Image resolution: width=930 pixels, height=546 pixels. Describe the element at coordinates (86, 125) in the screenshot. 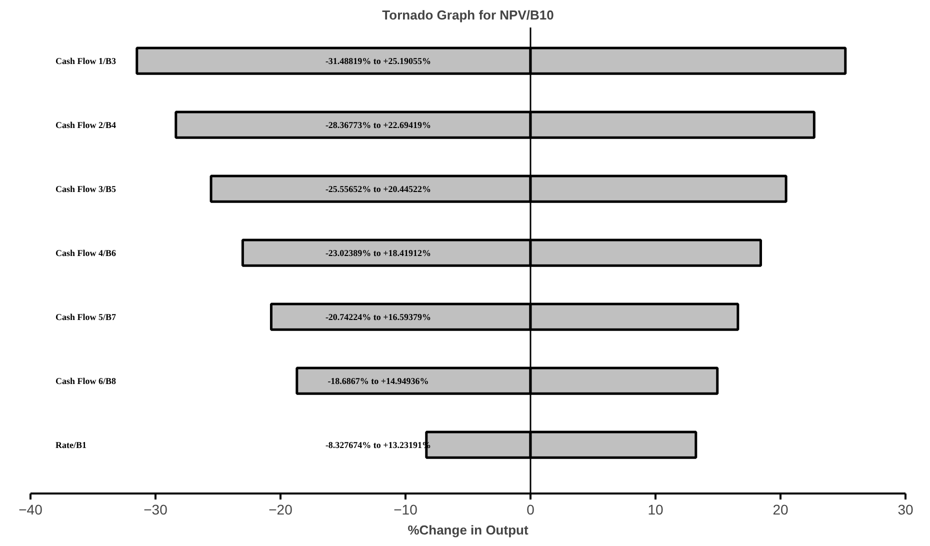

I see `y-tick-label: Cash Flow 2/B4` at that location.